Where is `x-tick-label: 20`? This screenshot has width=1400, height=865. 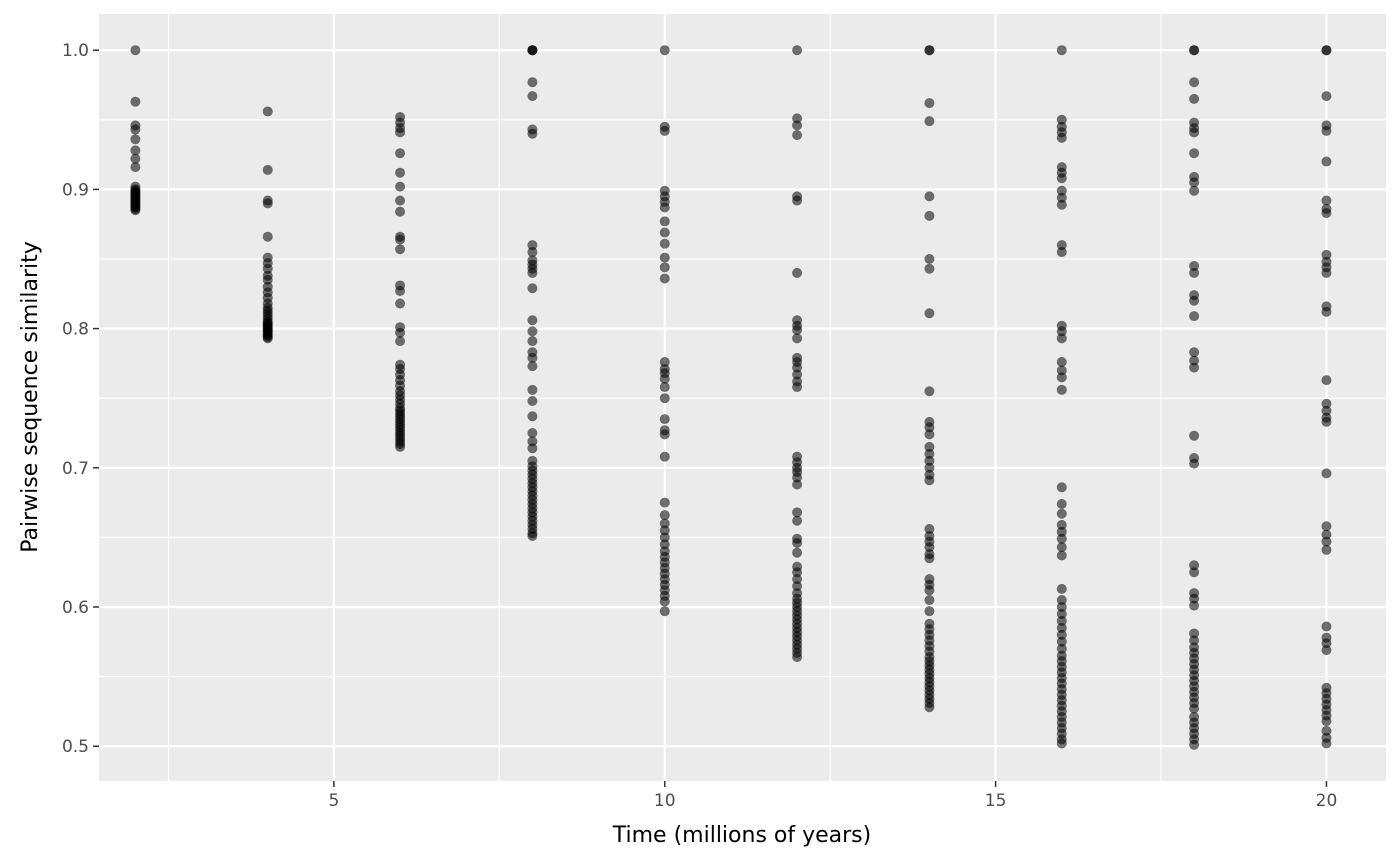 x-tick-label: 20 is located at coordinates (1327, 801).